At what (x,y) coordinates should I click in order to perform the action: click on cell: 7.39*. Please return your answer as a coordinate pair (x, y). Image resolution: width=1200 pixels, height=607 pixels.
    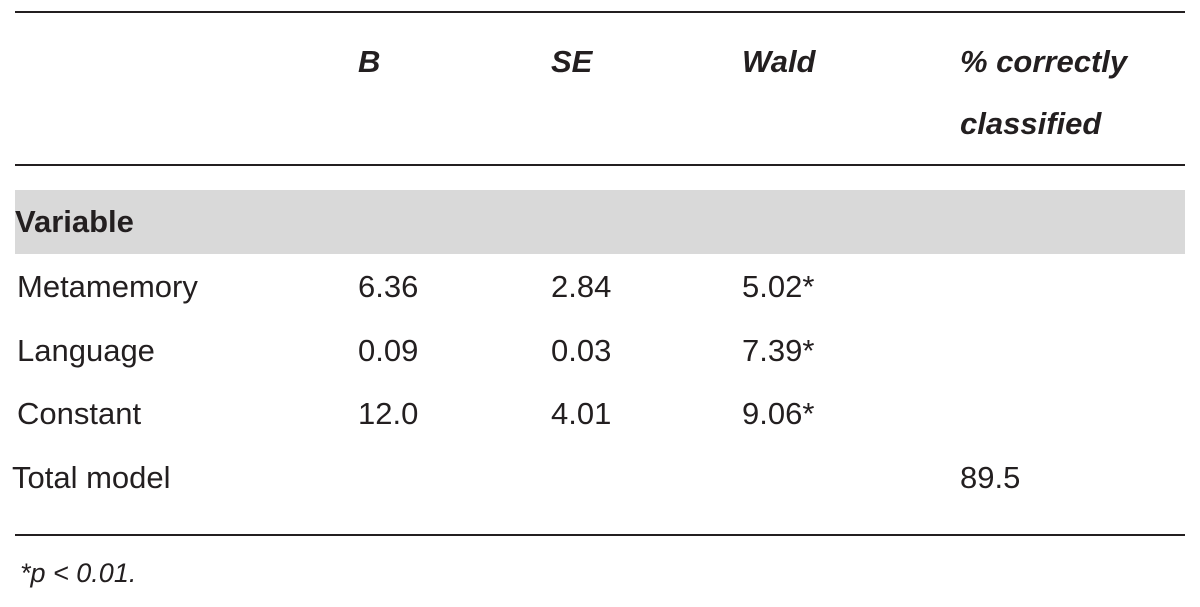
    Looking at the image, I should click on (778, 350).